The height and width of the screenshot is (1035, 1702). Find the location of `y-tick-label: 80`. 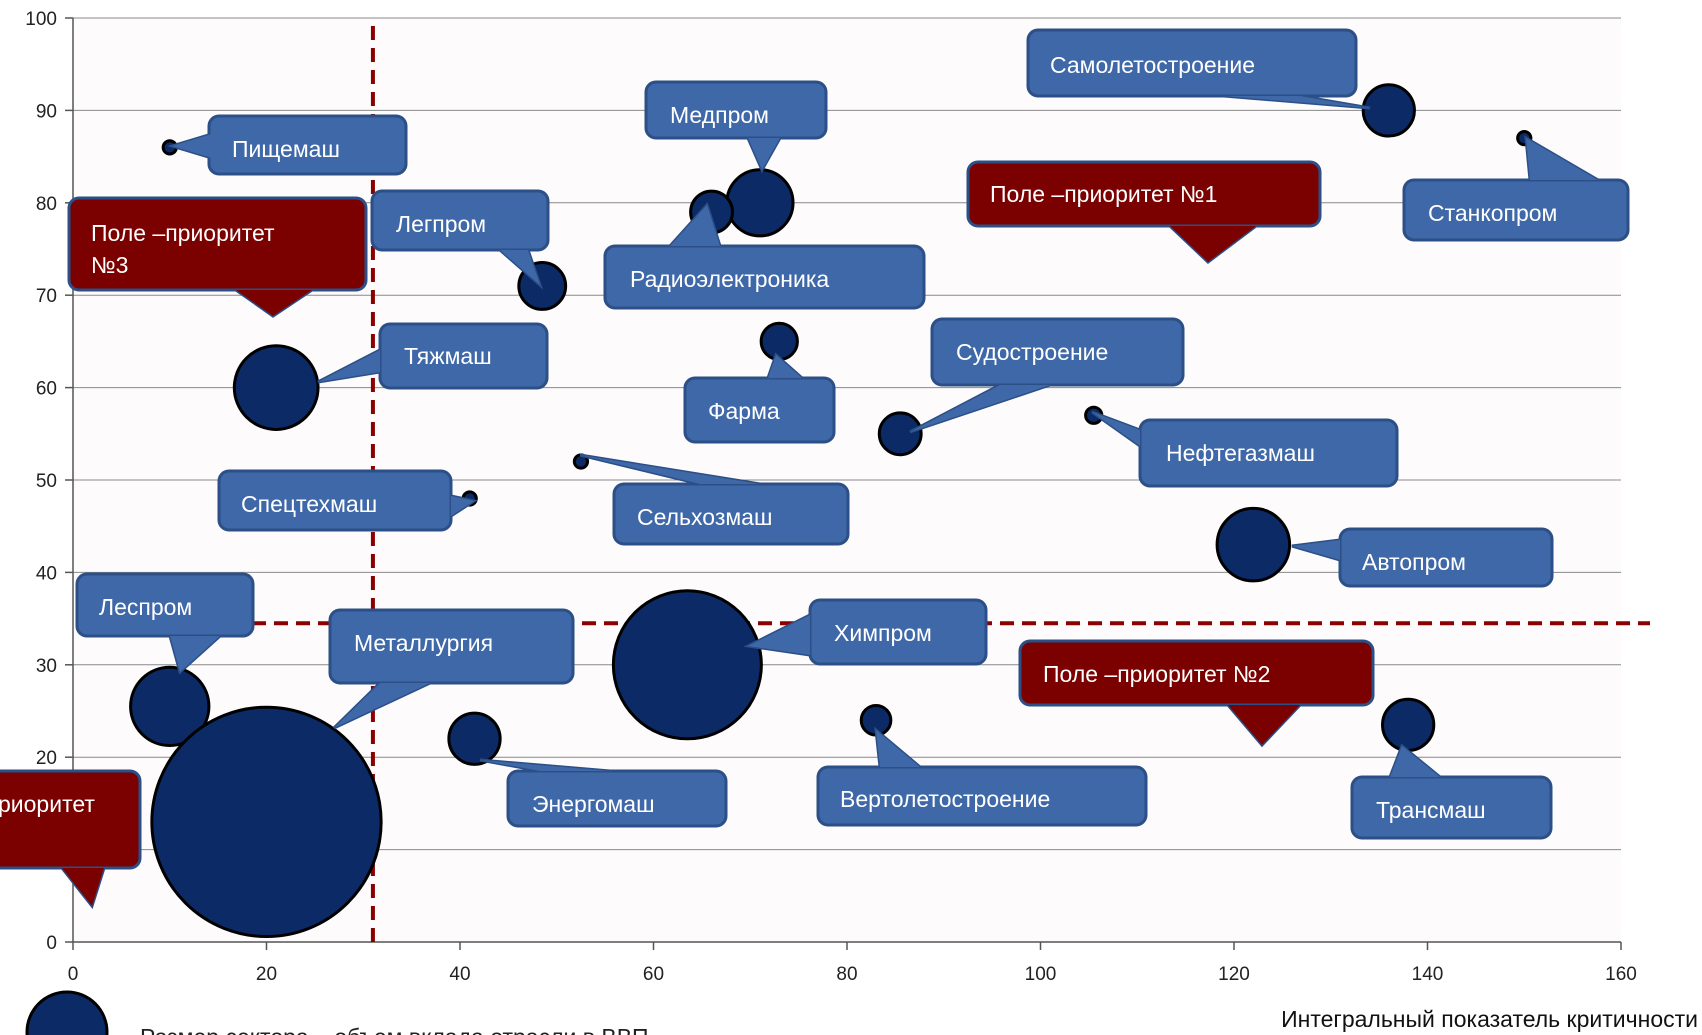

y-tick-label: 80 is located at coordinates (46, 204).